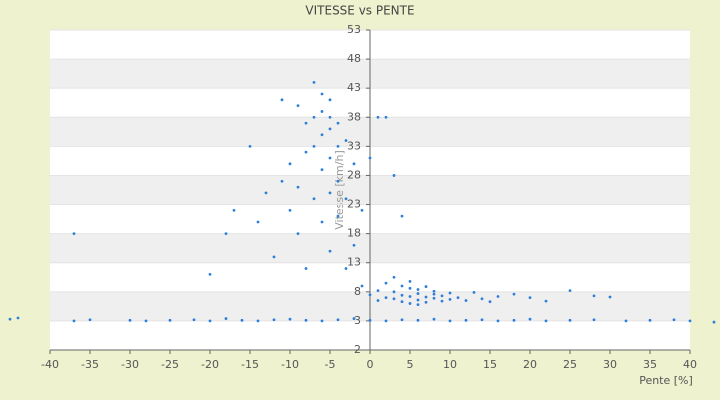  I want to click on x-tick-label: 15, so click(490, 364).